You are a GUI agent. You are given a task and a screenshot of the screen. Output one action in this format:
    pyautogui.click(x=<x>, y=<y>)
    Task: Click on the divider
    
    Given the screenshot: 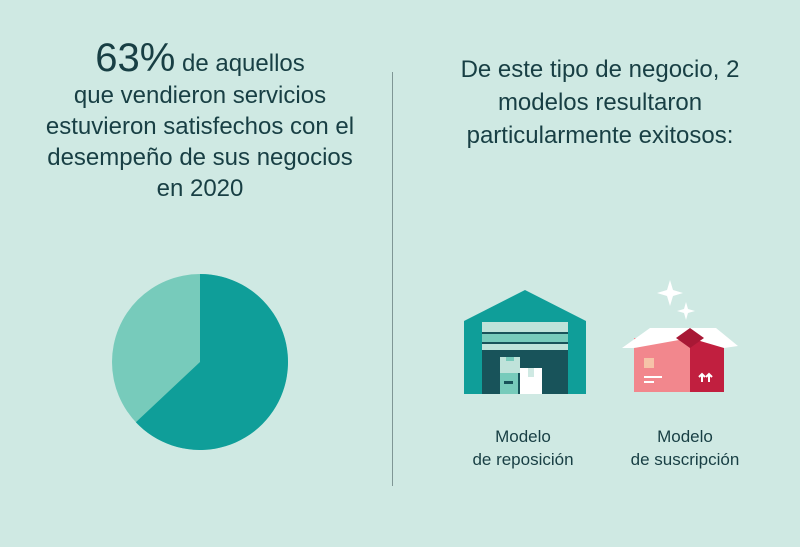 What is the action you would take?
    pyautogui.click(x=392, y=279)
    